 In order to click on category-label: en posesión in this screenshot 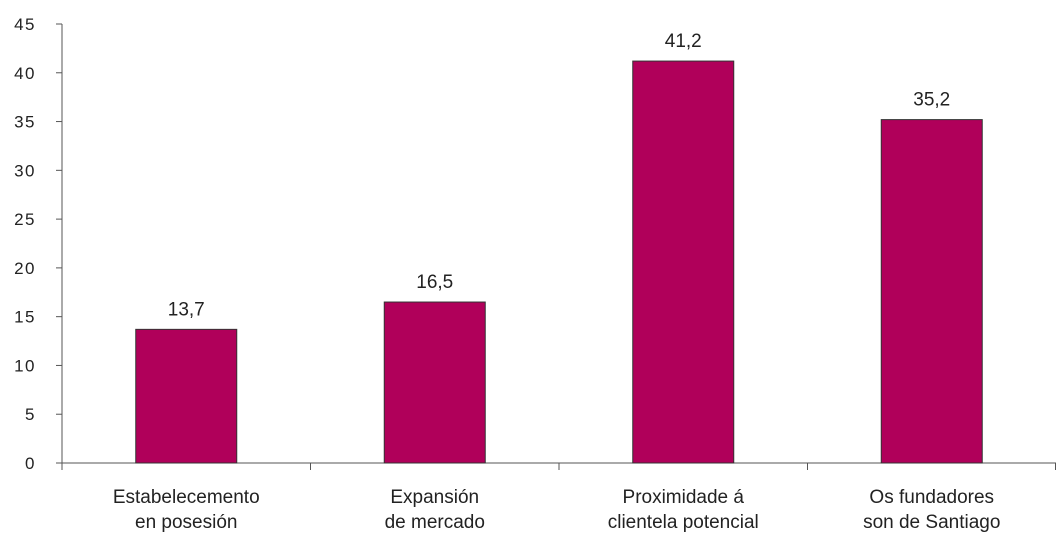, I will do `click(186, 522)`.